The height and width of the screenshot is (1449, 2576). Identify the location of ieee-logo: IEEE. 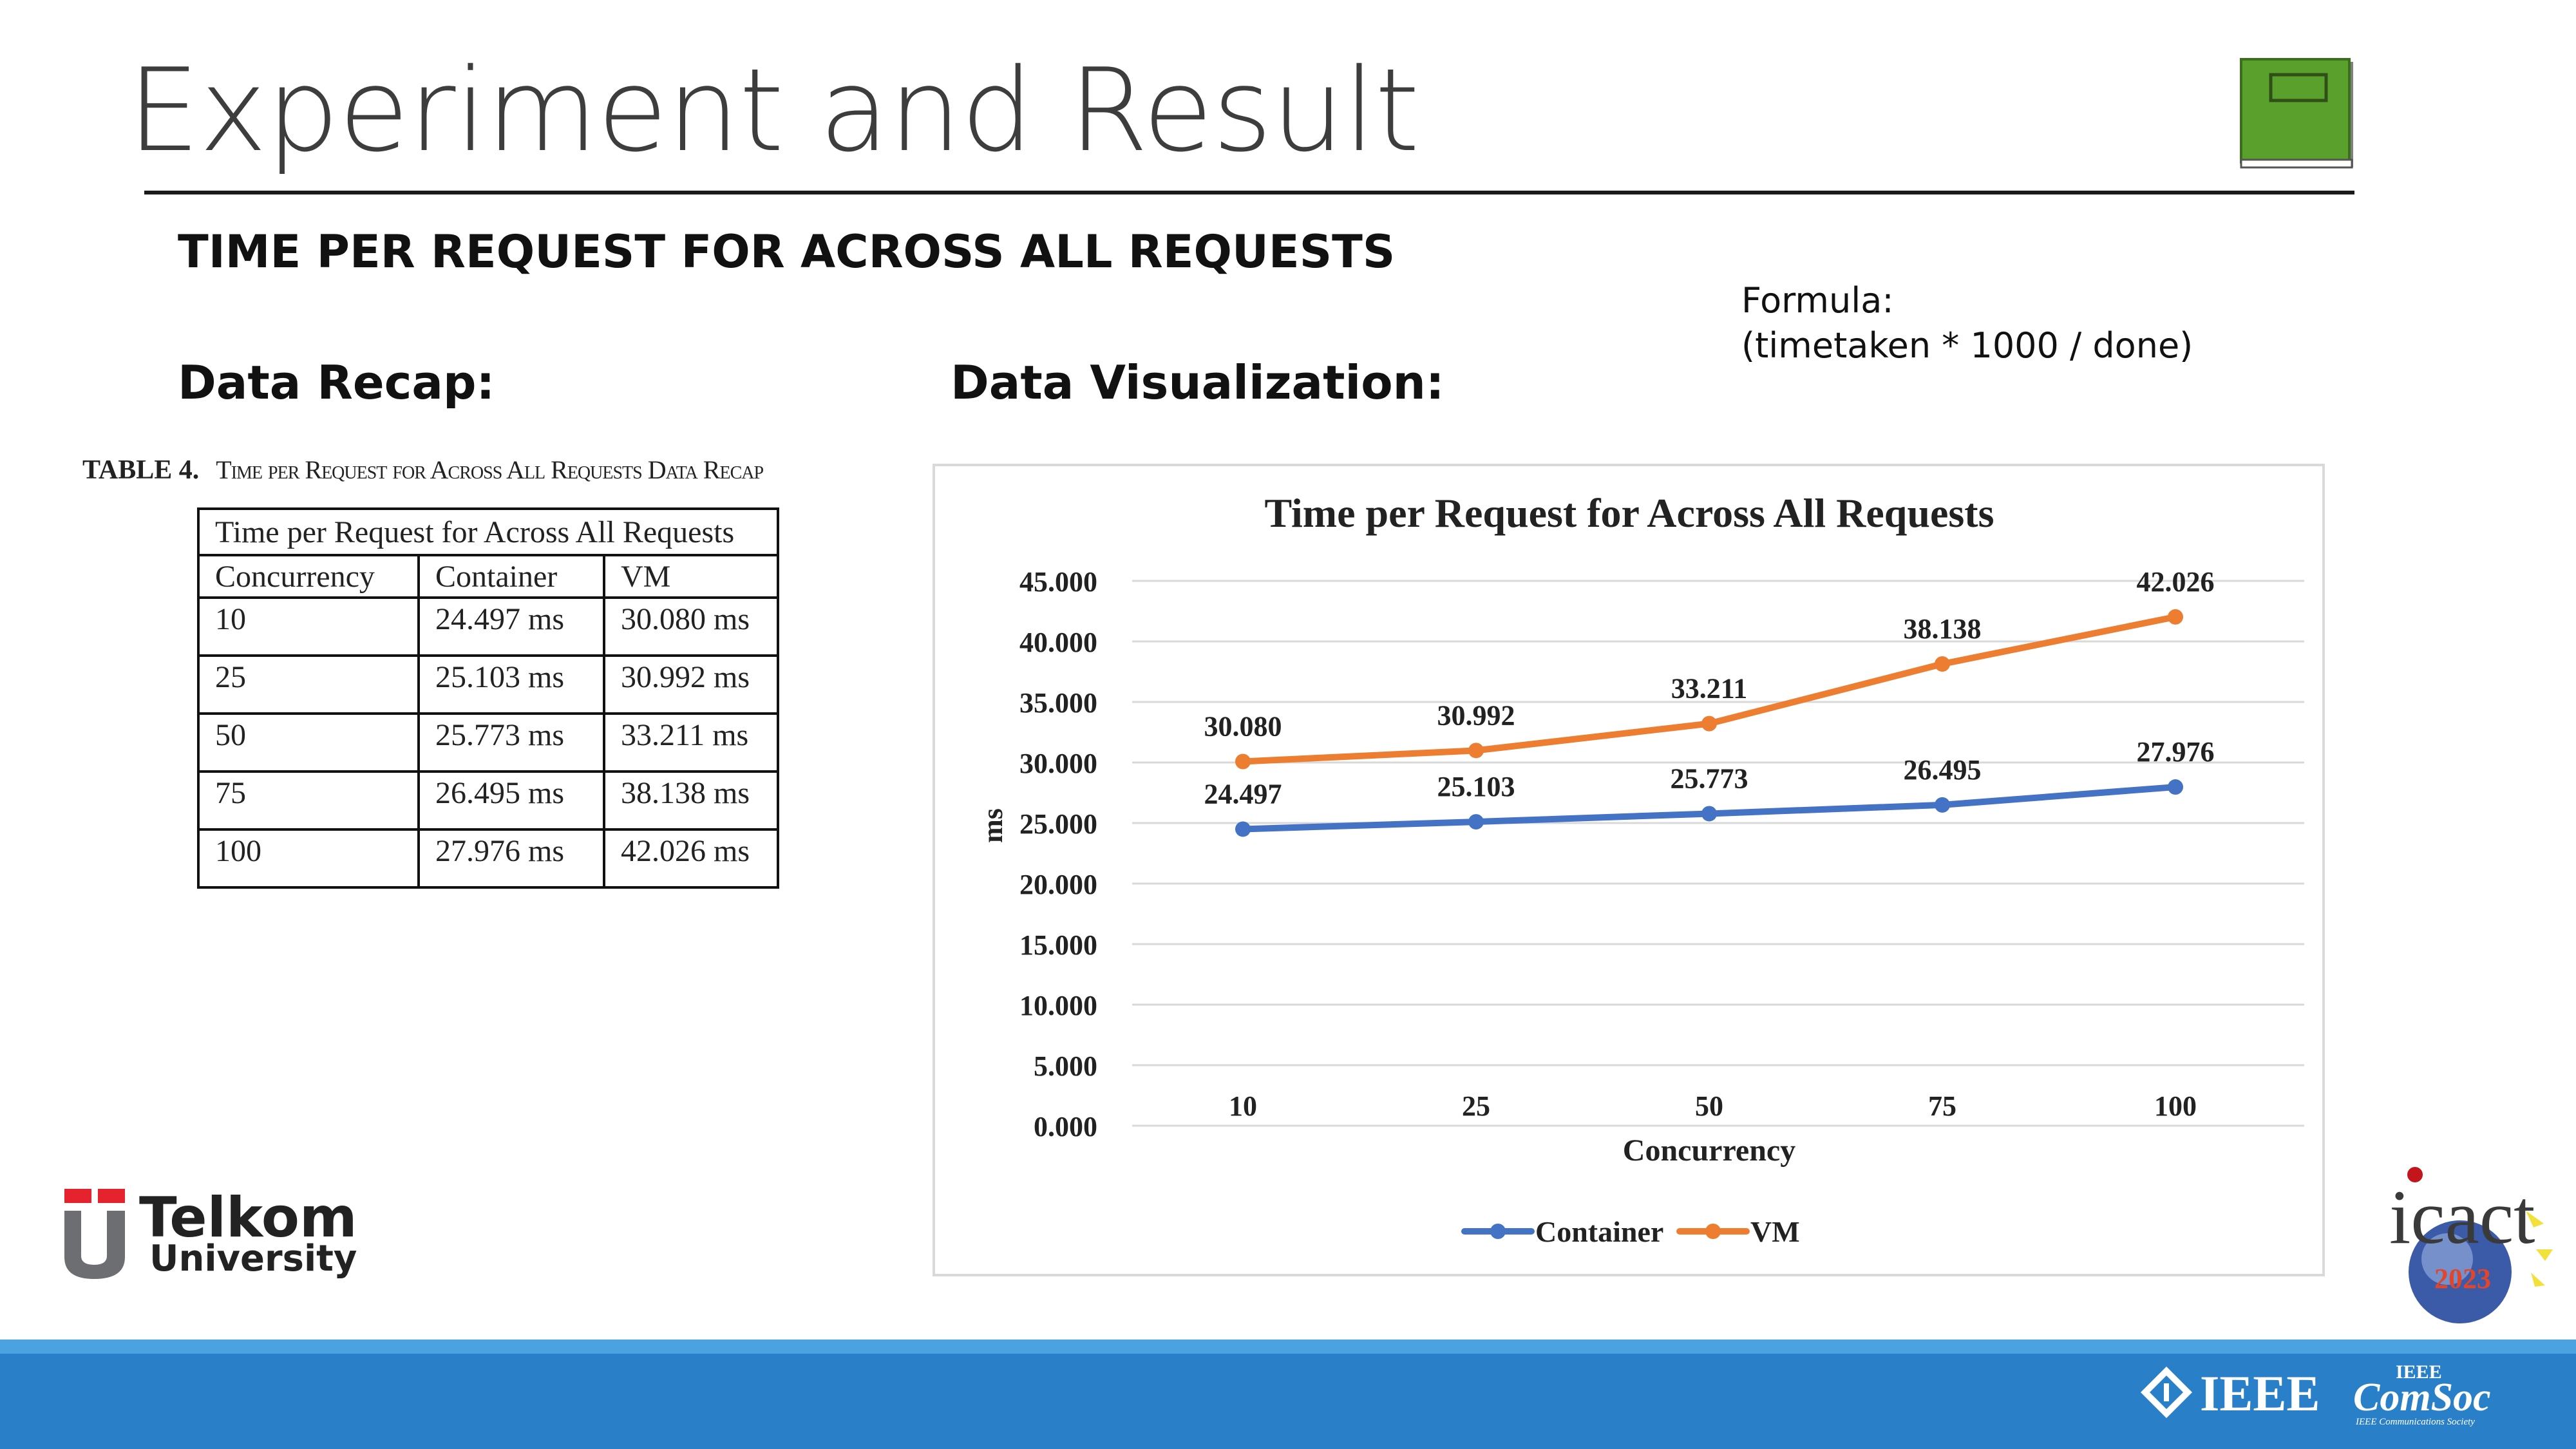
(2231, 1393).